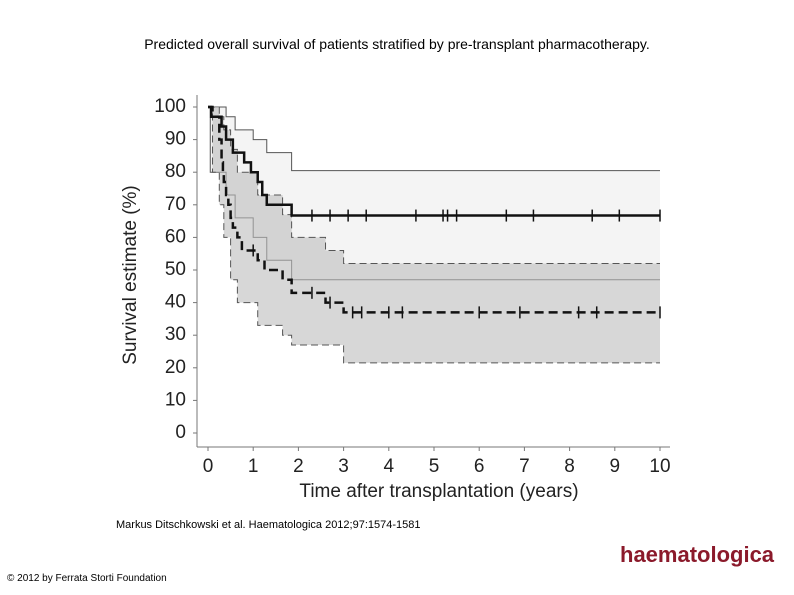  What do you see at coordinates (170, 106) in the screenshot?
I see `y-tick-label: 100` at bounding box center [170, 106].